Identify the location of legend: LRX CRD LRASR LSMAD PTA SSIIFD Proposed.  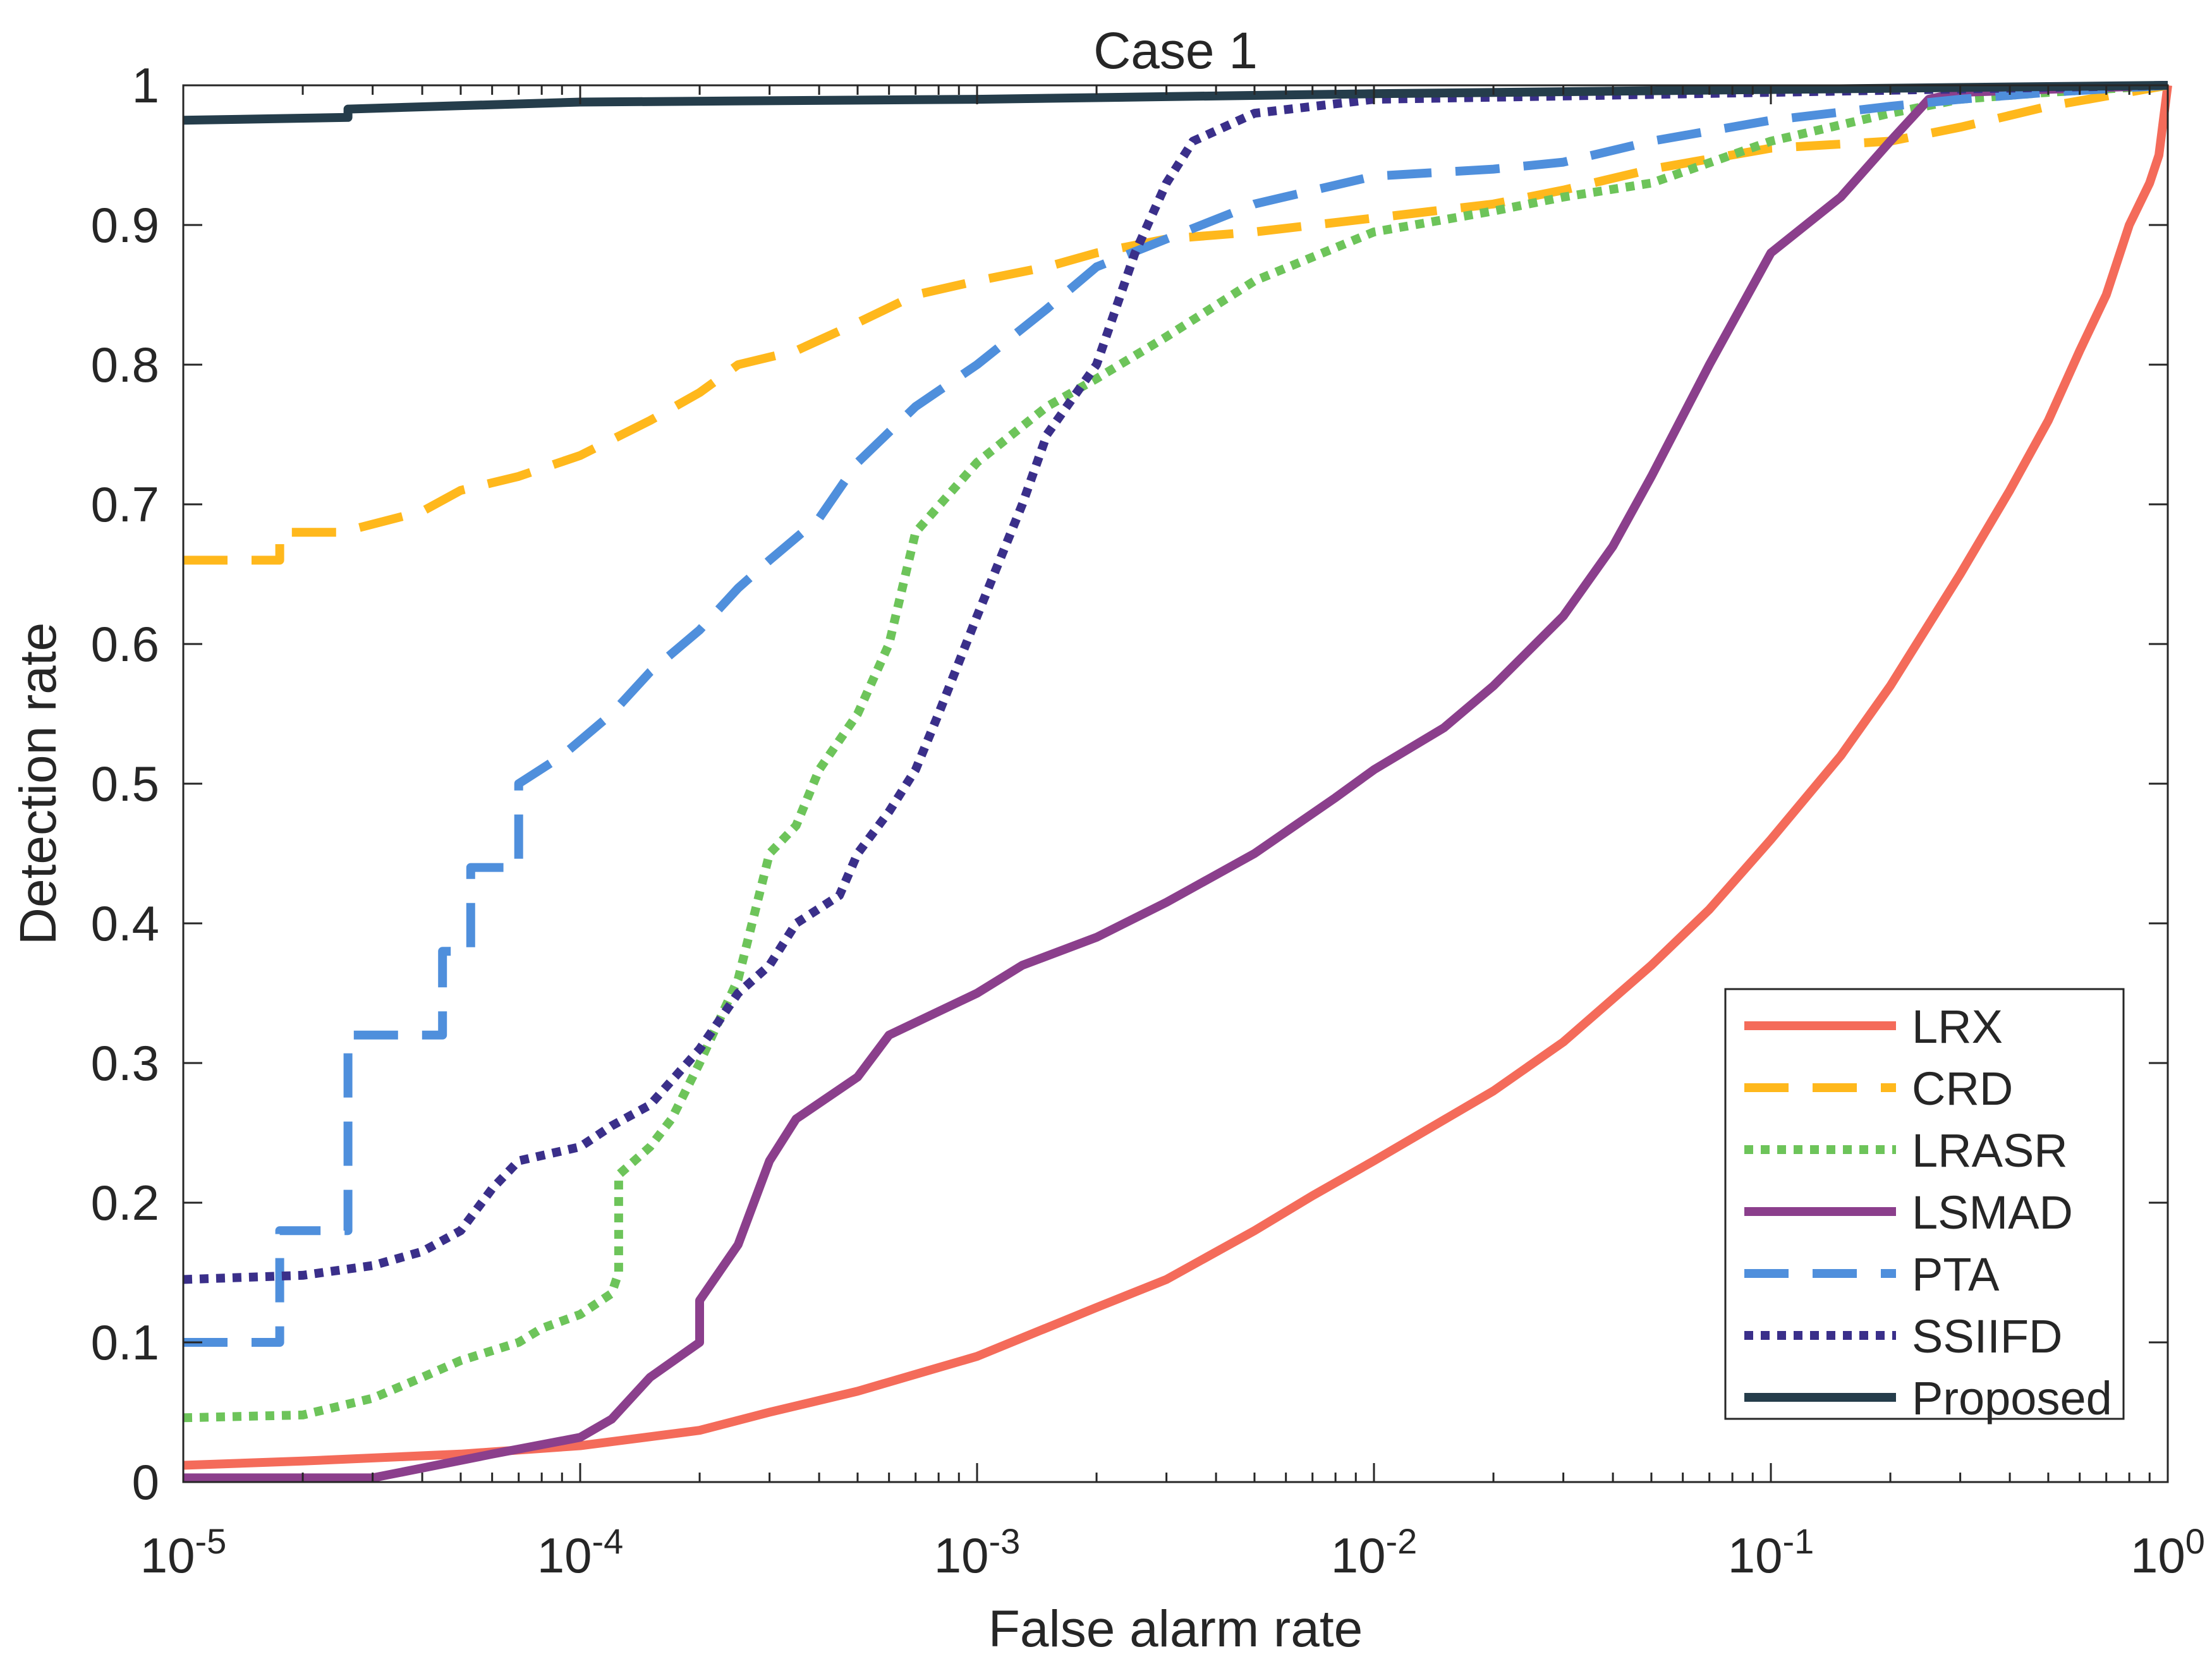
(1924, 1206).